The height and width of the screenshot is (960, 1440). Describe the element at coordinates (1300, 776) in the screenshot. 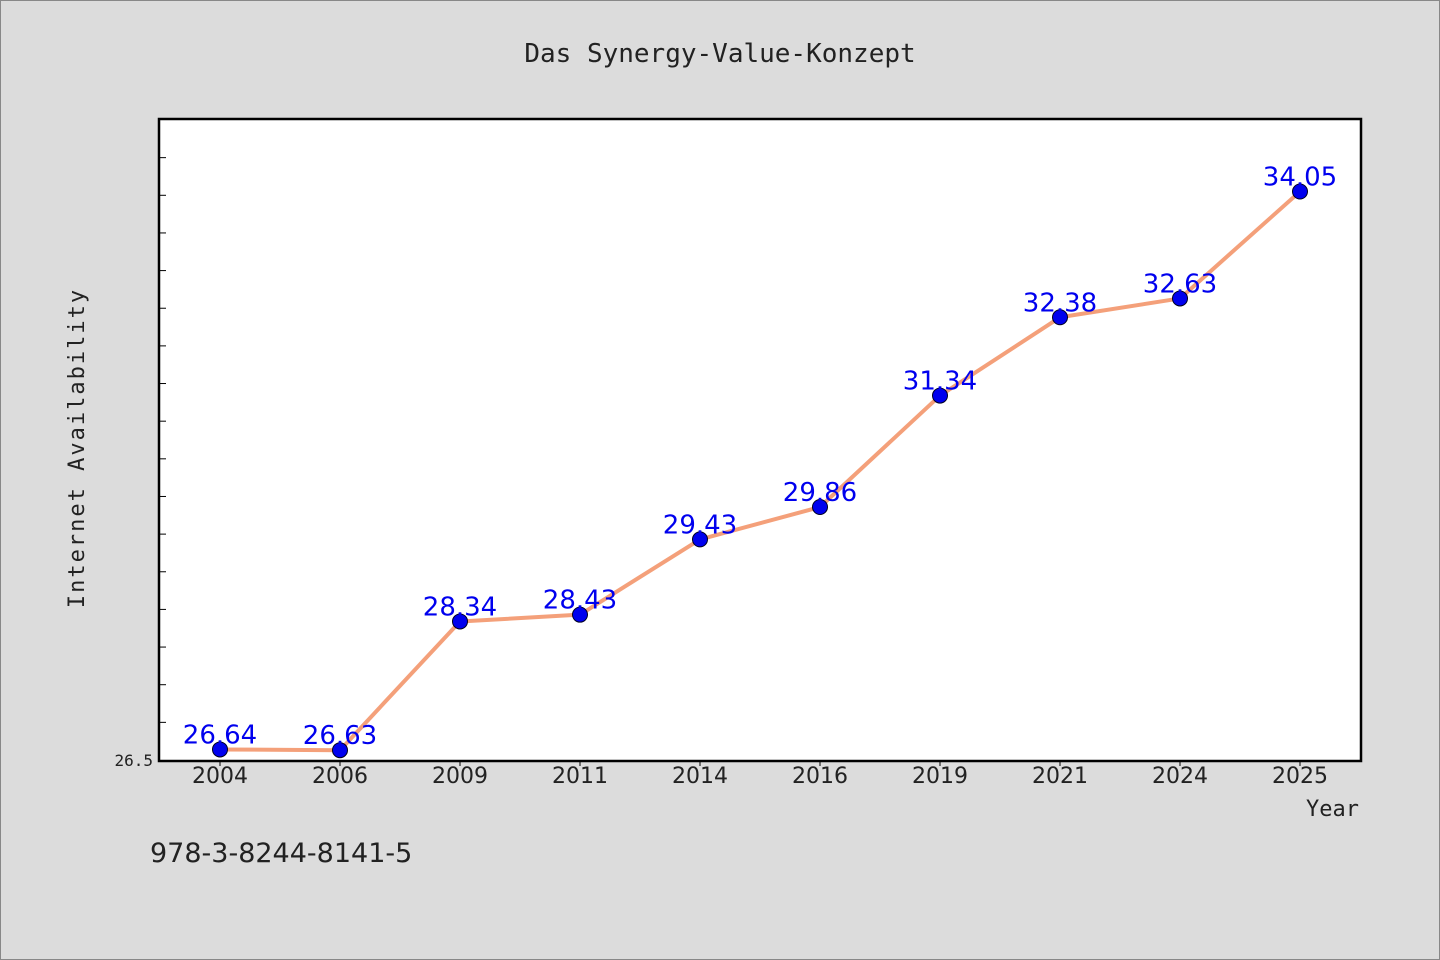

I see `x-tick-label: 2025` at that location.